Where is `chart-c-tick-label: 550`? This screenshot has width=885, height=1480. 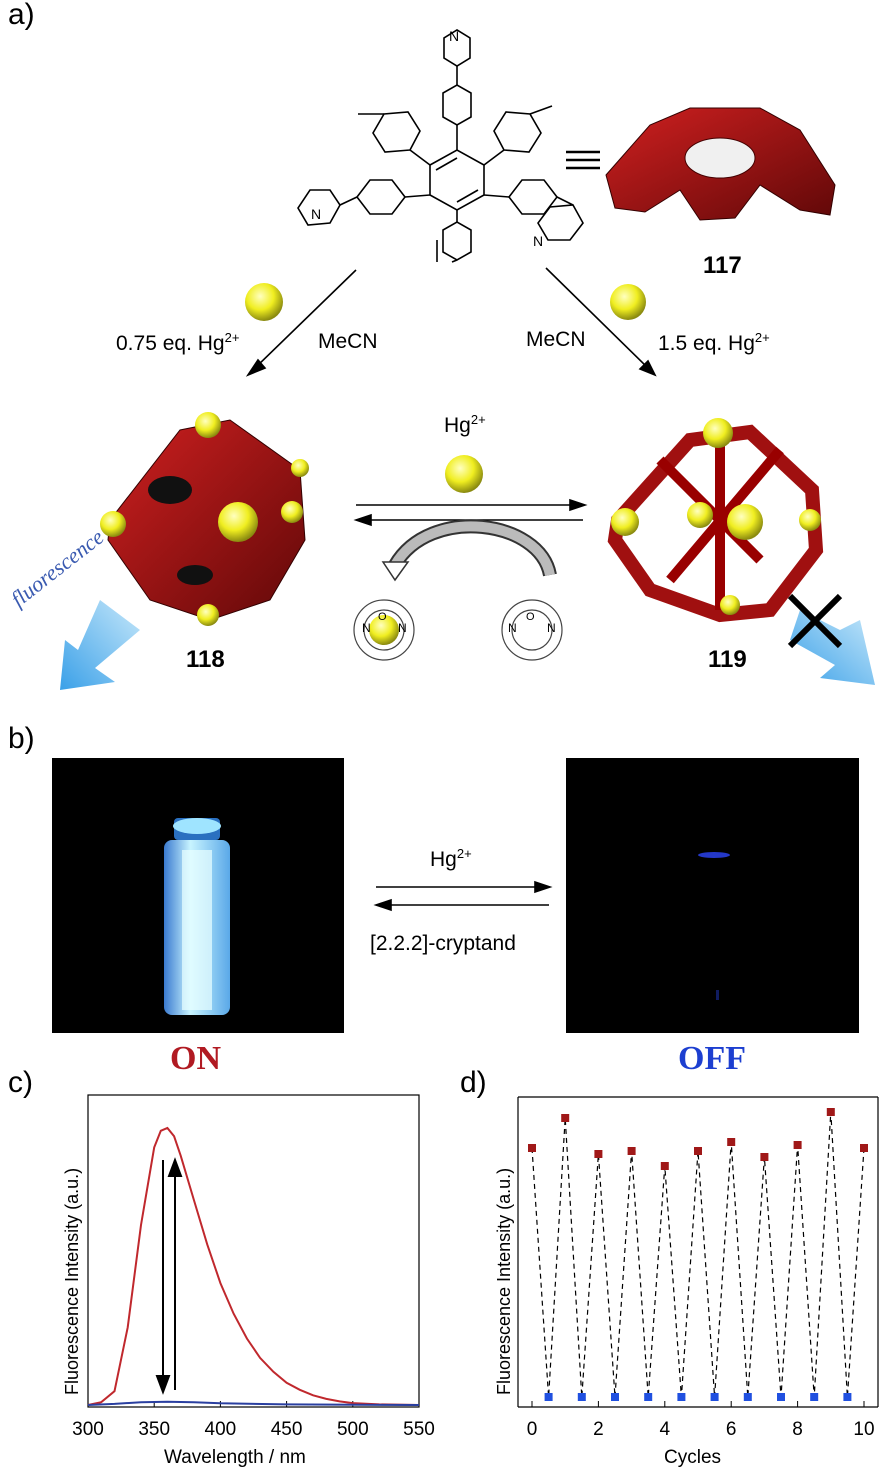 chart-c-tick-label: 550 is located at coordinates (419, 1429).